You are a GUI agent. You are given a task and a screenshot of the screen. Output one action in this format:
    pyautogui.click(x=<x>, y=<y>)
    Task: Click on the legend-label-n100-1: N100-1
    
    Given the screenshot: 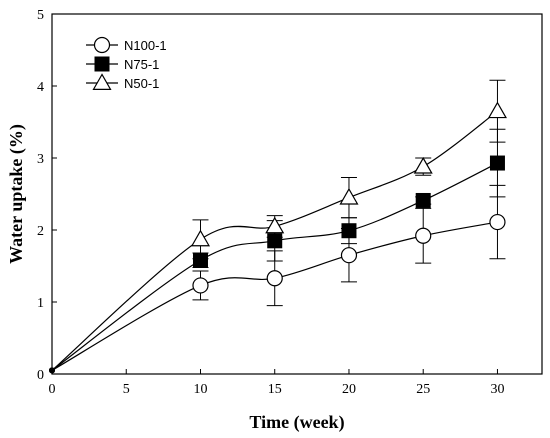 What is the action you would take?
    pyautogui.click(x=145, y=45)
    